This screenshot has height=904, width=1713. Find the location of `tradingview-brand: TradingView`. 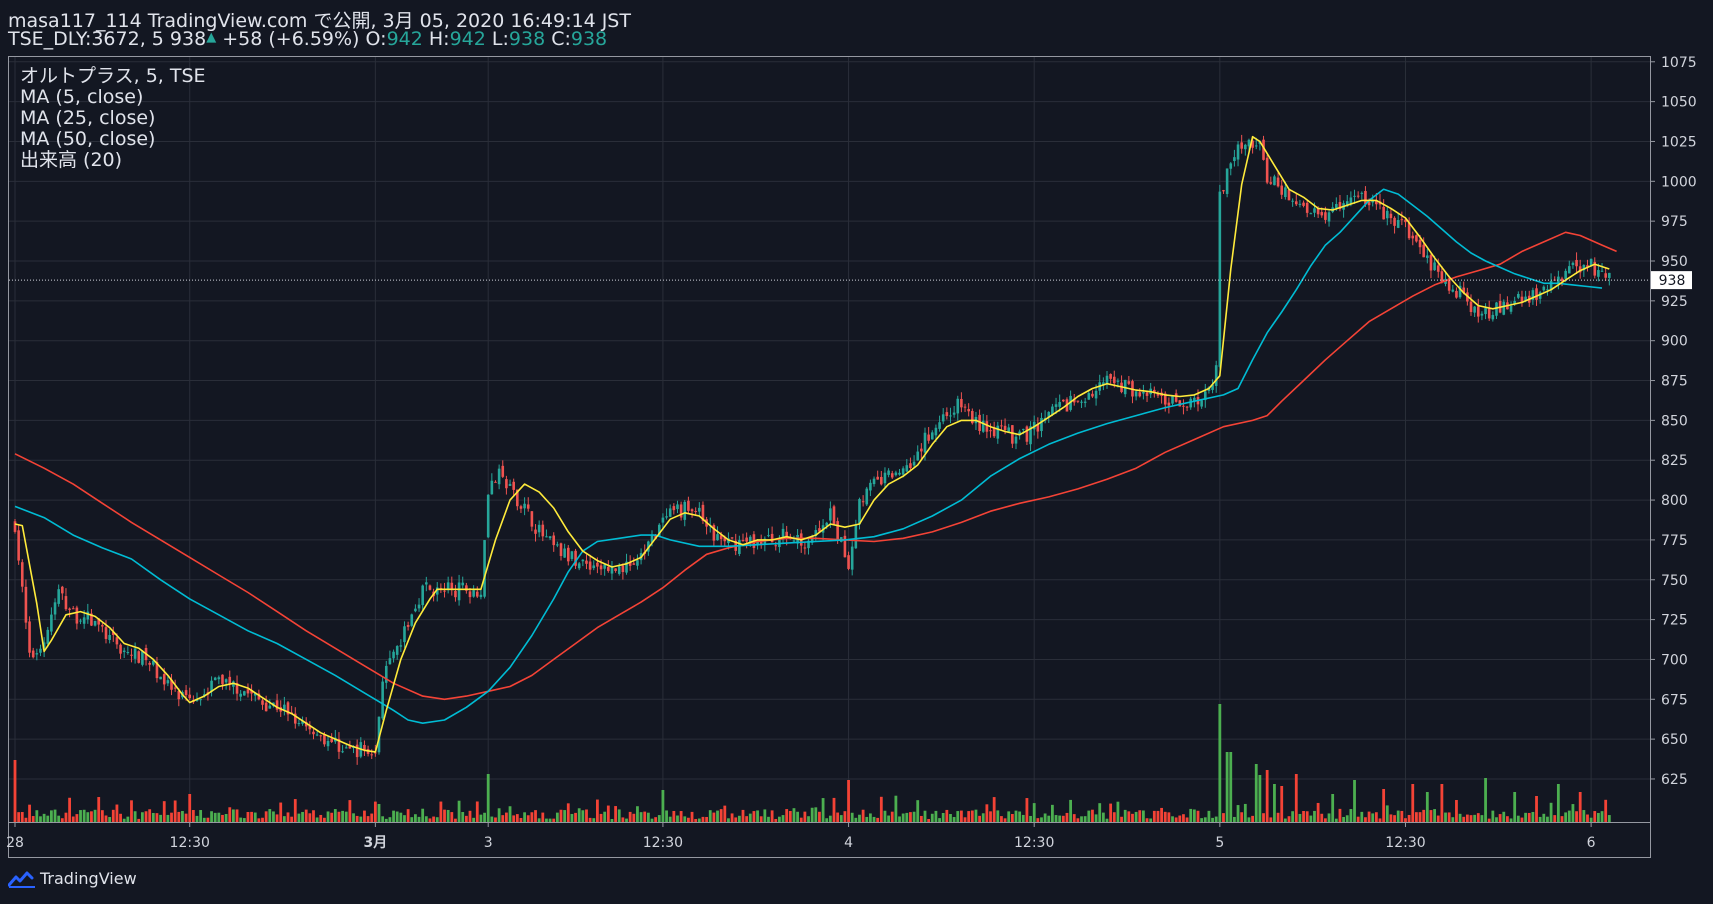

tradingview-brand: TradingView is located at coordinates (72, 878).